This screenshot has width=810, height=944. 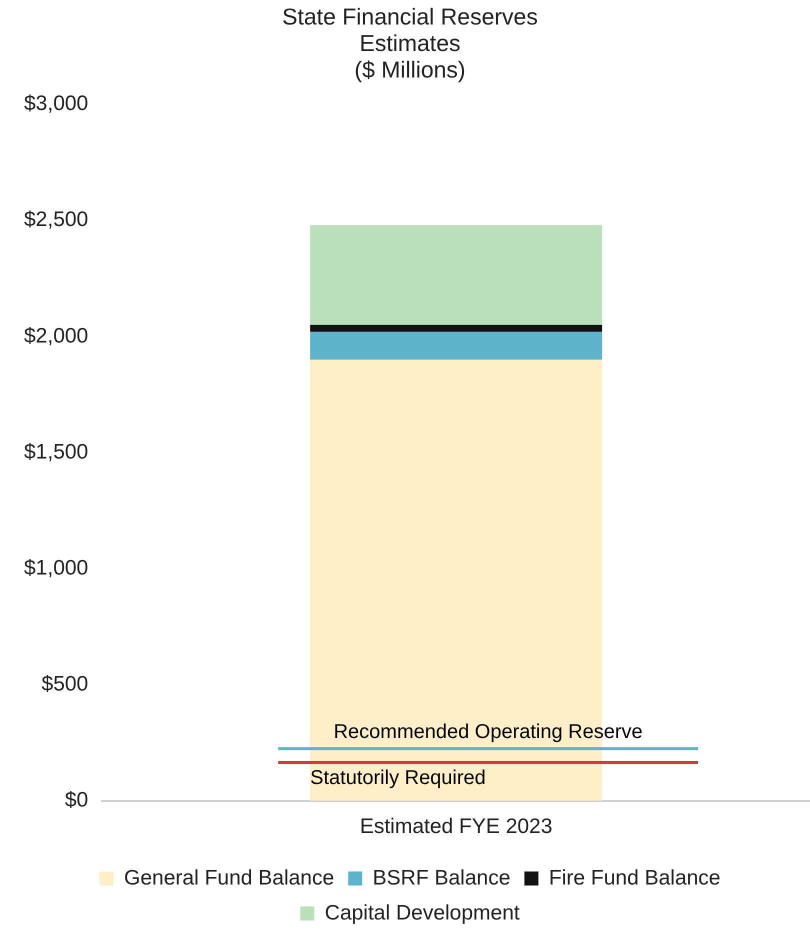 I want to click on x-tick-label: Estimated FYE 2023, so click(x=456, y=826).